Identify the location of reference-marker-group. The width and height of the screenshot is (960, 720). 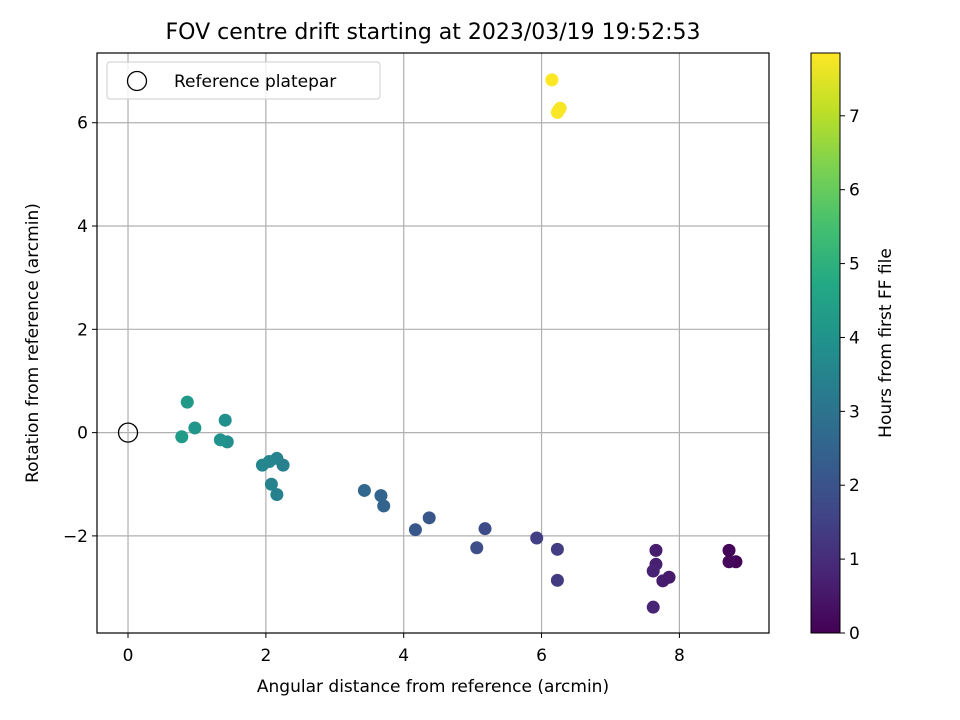
(128, 432).